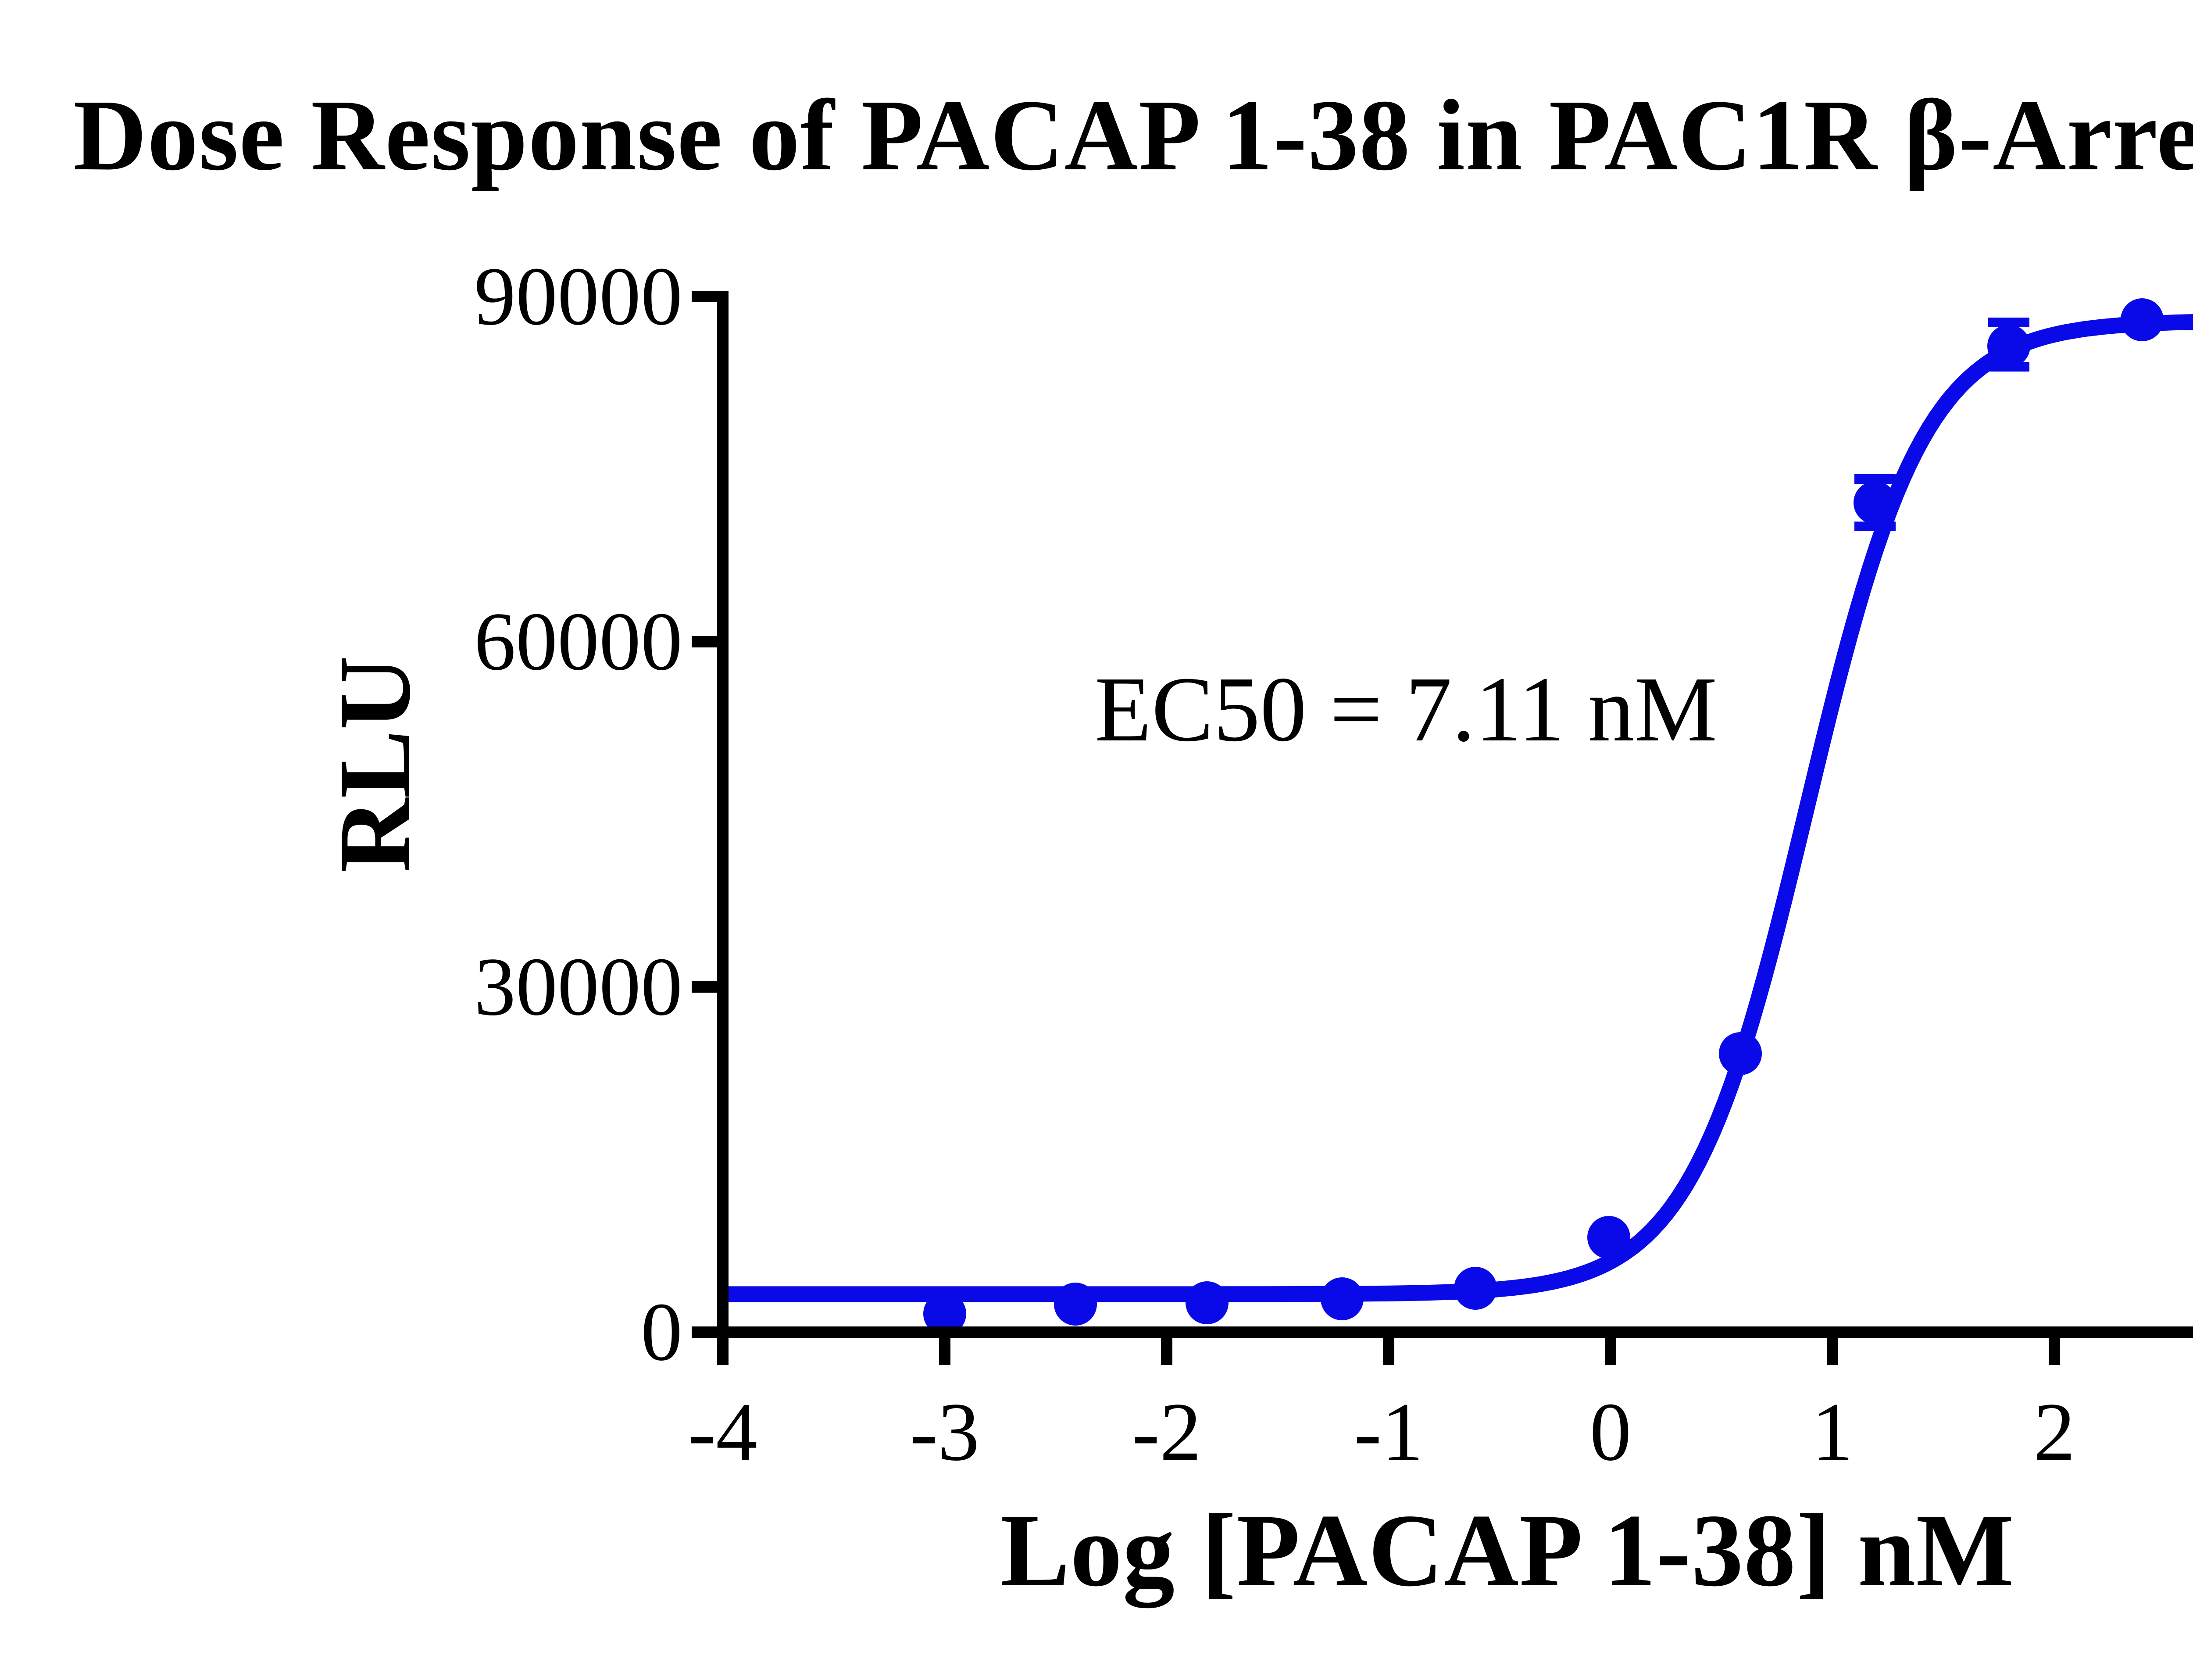 The image size is (2193, 1680). I want to click on svg-text: -2, so click(1166, 1432).